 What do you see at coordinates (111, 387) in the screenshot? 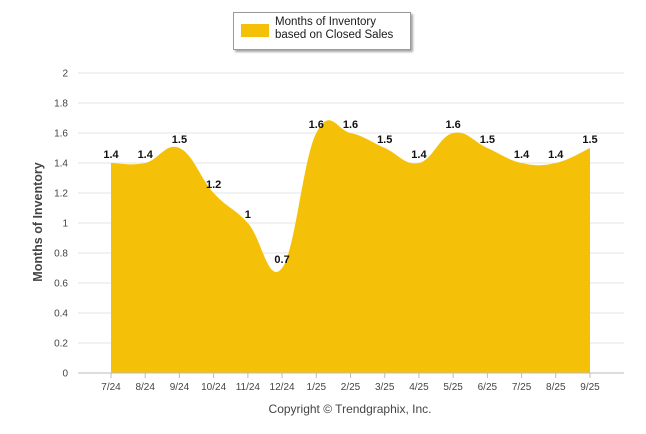
I see `x-tick-label: 7/24` at bounding box center [111, 387].